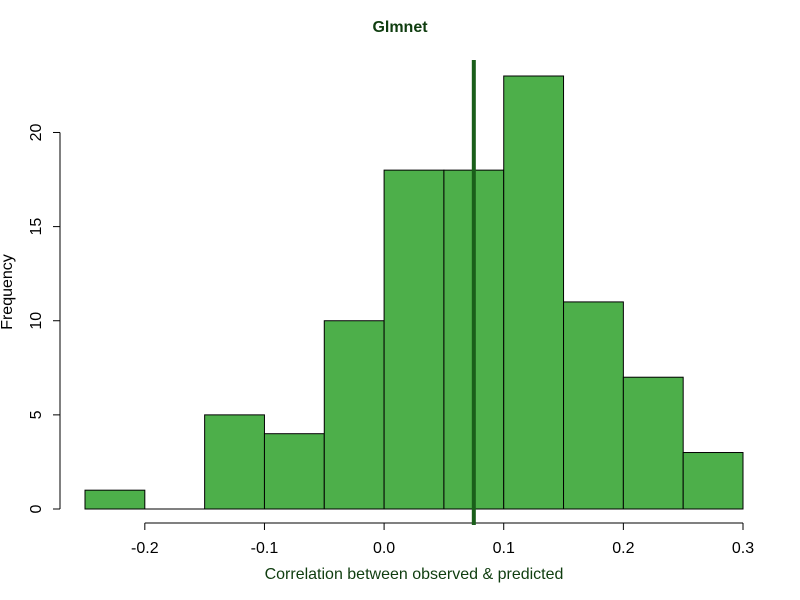 This screenshot has height=600, width=800. Describe the element at coordinates (414, 574) in the screenshot. I see `x-axis-label: Correlation between observed & predicted` at that location.